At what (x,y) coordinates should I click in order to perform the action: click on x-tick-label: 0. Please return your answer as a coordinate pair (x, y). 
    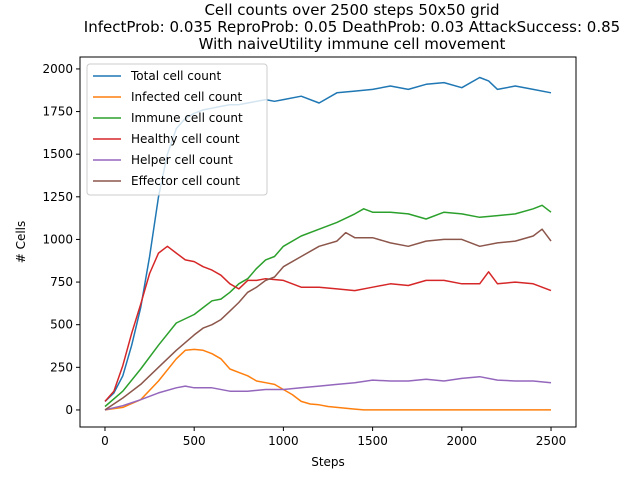
    Looking at the image, I should click on (105, 441).